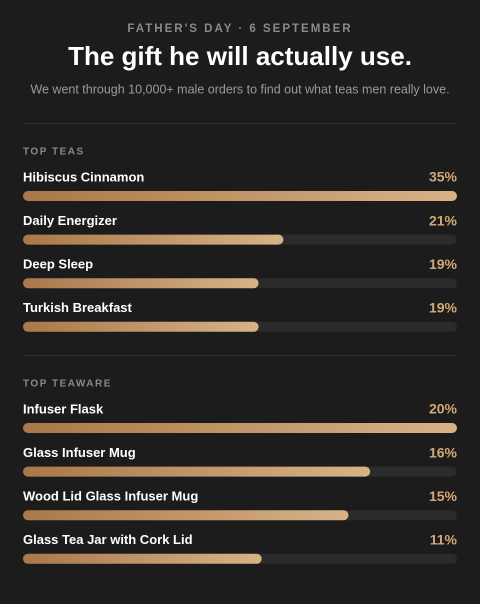  What do you see at coordinates (443, 496) in the screenshot?
I see `value-label: 15%` at bounding box center [443, 496].